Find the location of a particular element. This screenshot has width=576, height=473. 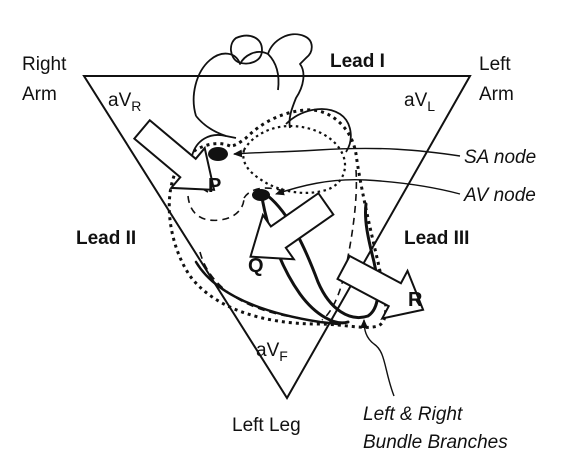

label-wave-r: R is located at coordinates (415, 300).